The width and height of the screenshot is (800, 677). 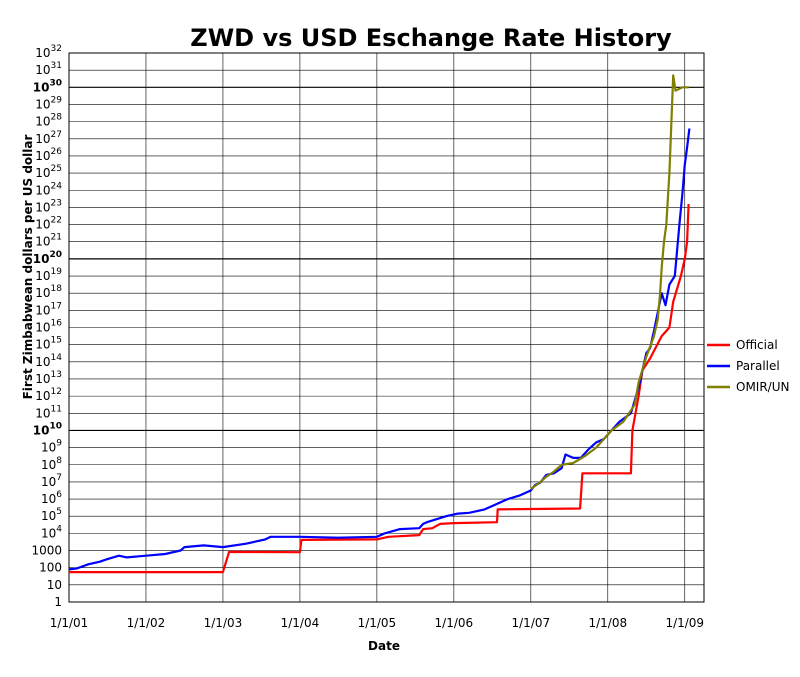 What do you see at coordinates (51, 464) in the screenshot?
I see `y-tick-label: 10⁸` at bounding box center [51, 464].